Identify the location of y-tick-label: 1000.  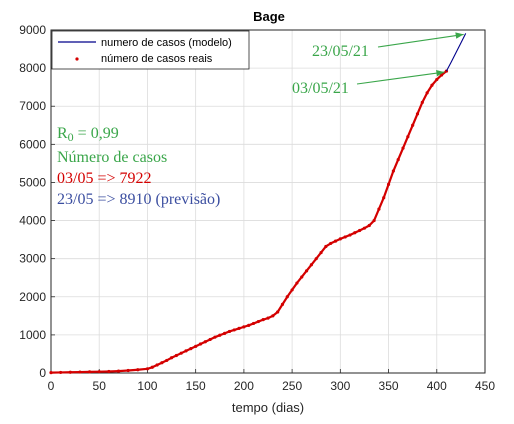
(32, 335).